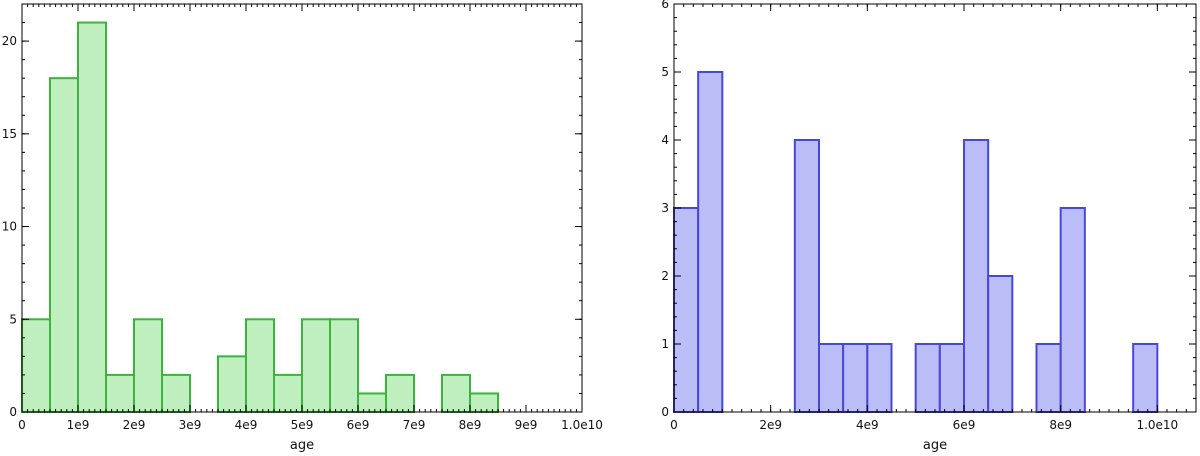  Describe the element at coordinates (9, 134) in the screenshot. I see `y-tick-label: 15` at that location.